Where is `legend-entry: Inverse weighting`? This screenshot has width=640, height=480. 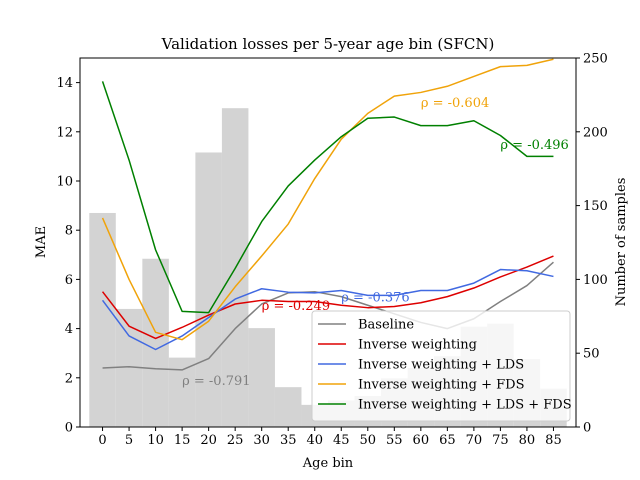
legend-entry: Inverse weighting is located at coordinates (417, 345).